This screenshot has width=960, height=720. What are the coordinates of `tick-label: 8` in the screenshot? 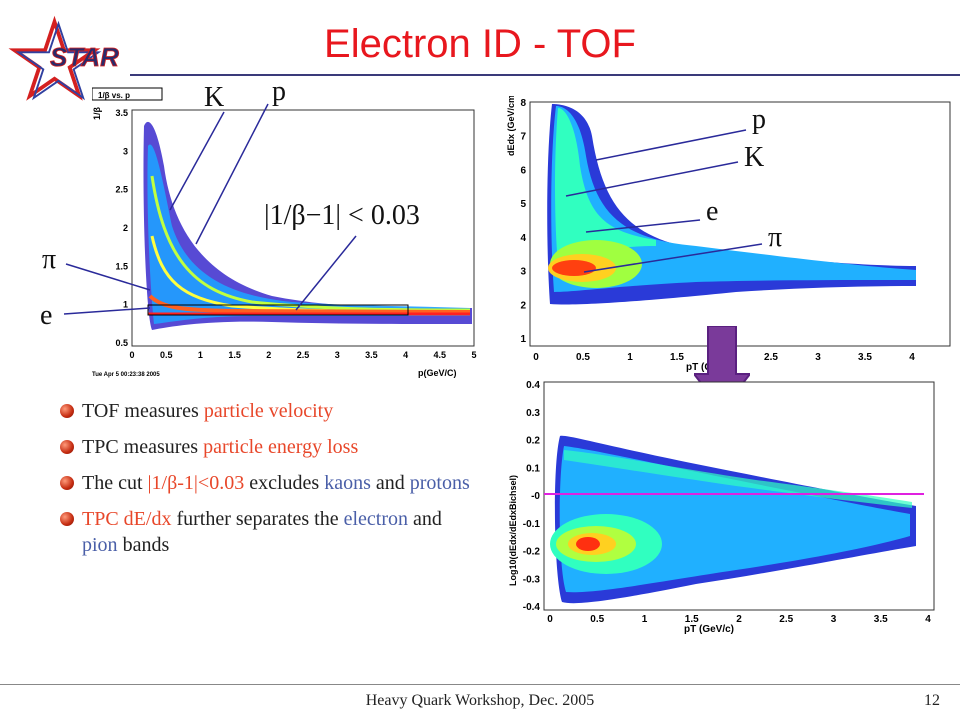 It's located at (523, 103).